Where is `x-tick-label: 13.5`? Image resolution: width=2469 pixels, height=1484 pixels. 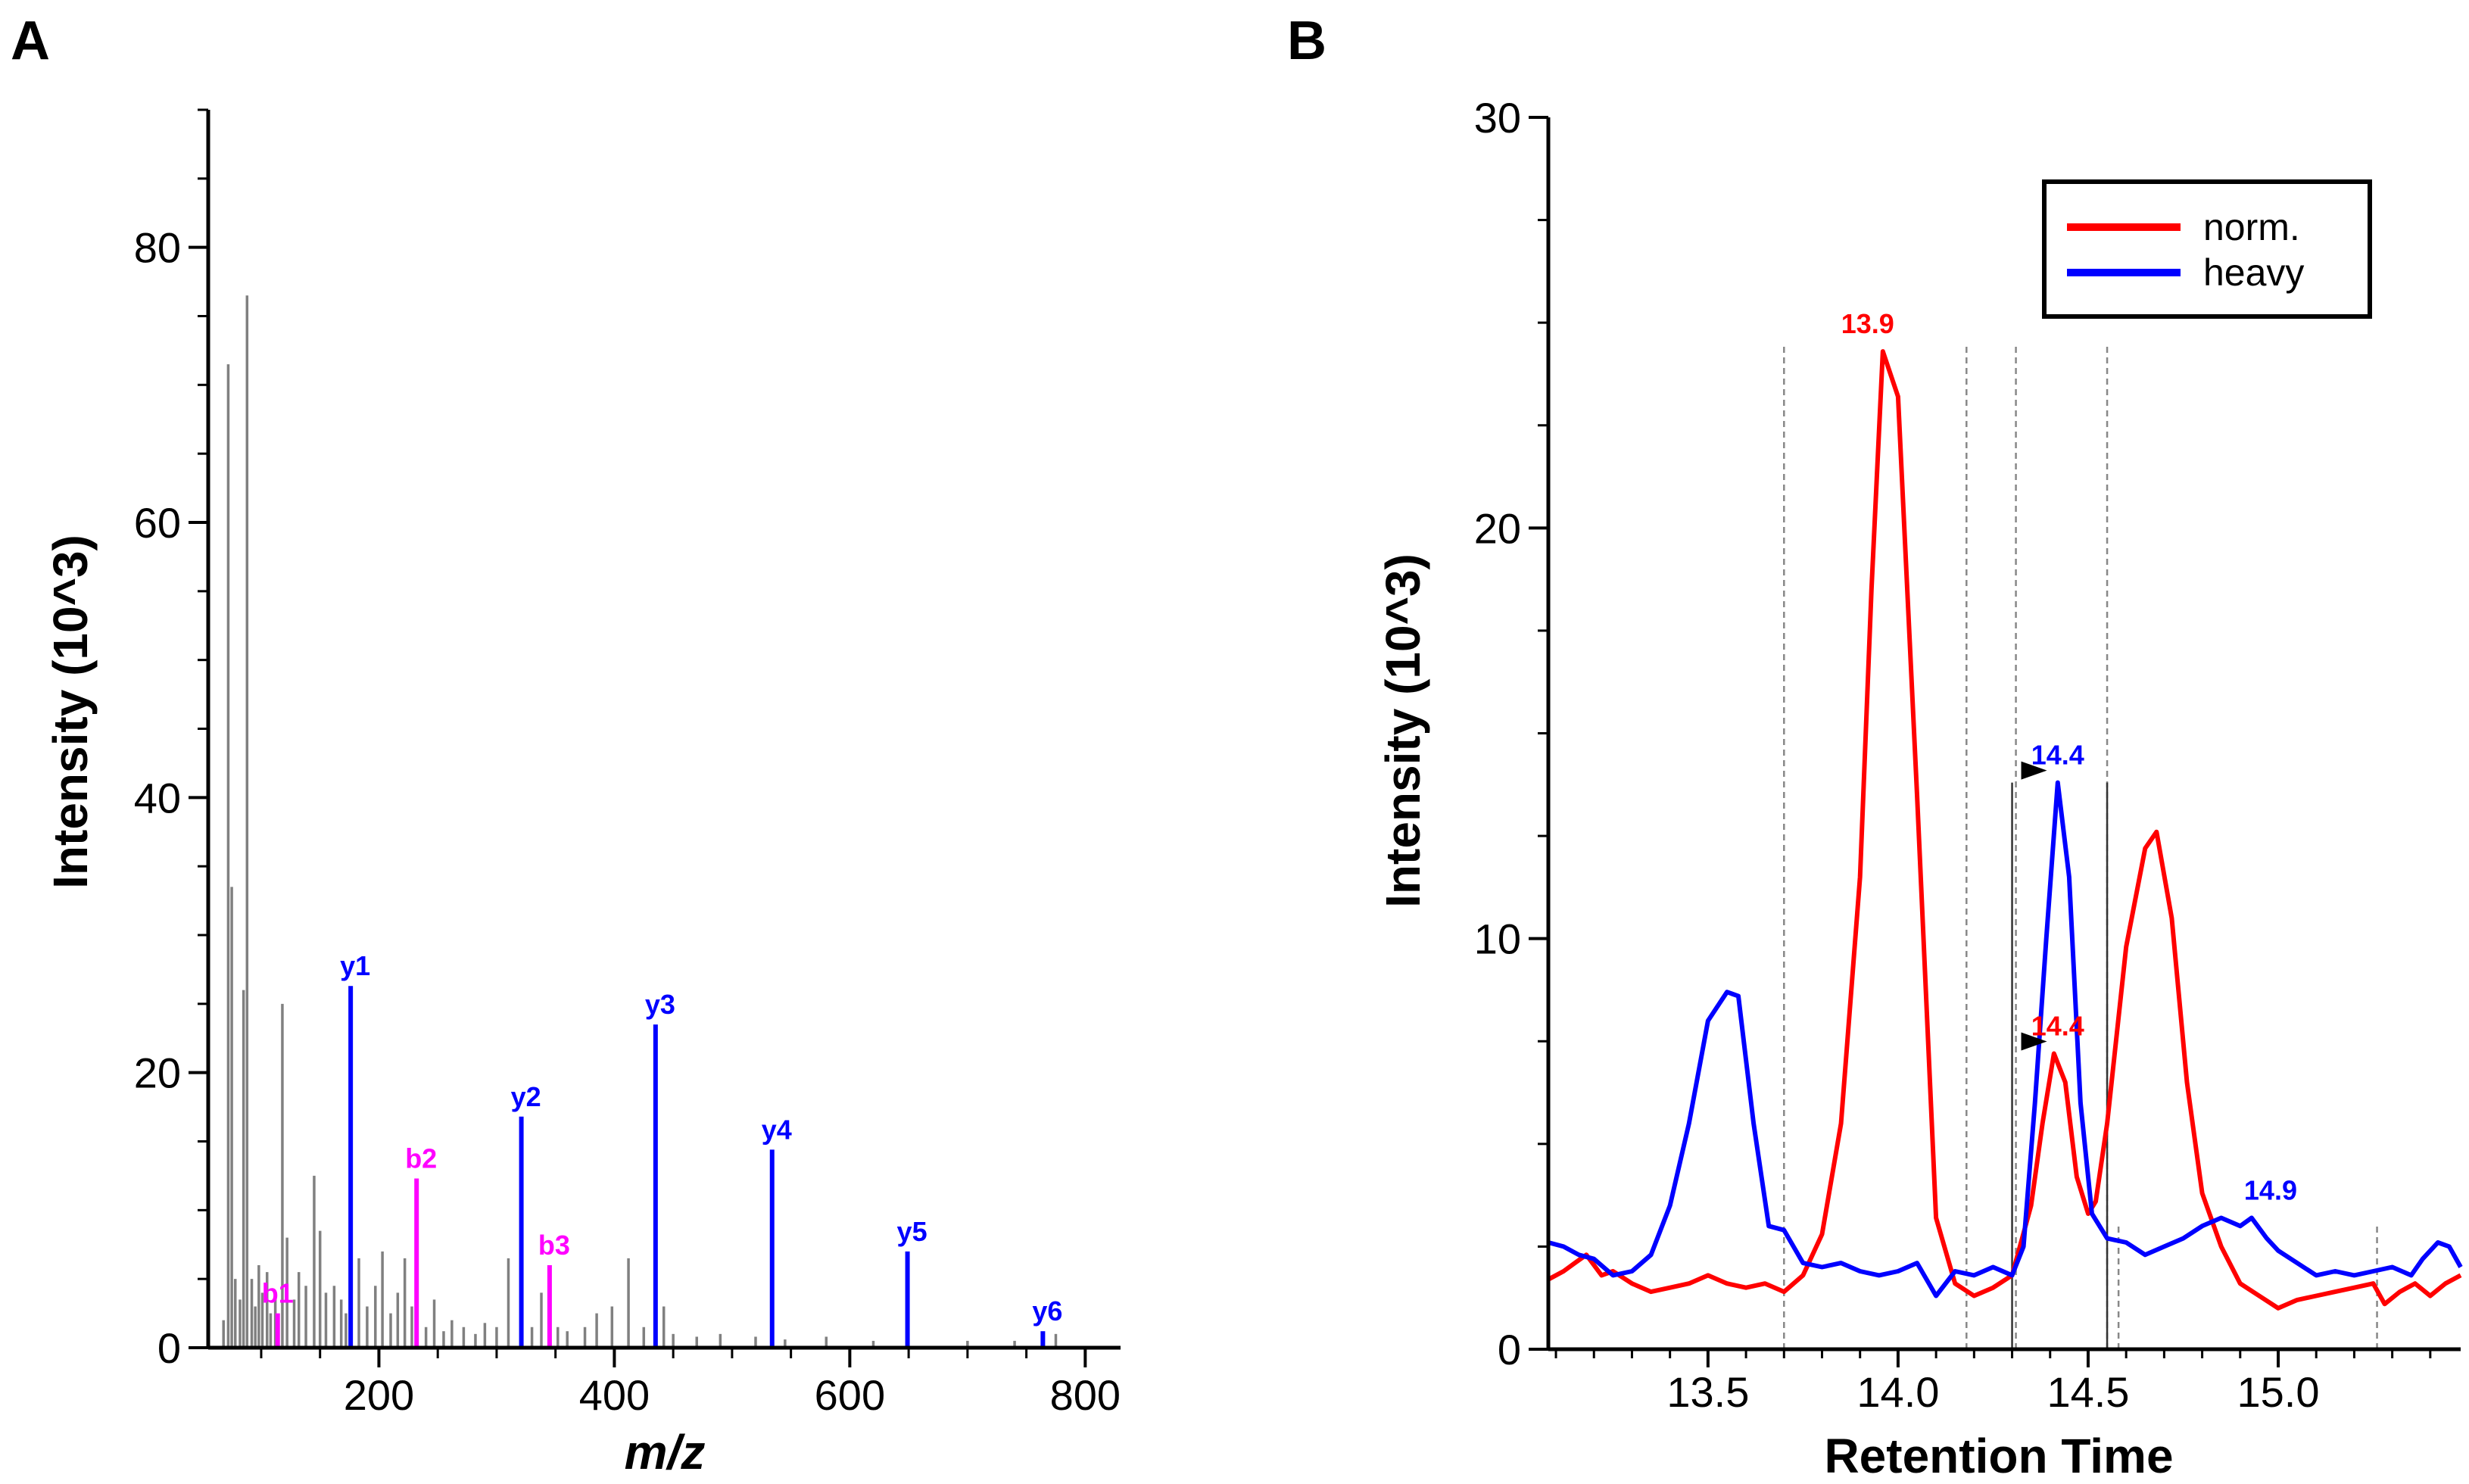 x-tick-label: 13.5 is located at coordinates (1707, 1392).